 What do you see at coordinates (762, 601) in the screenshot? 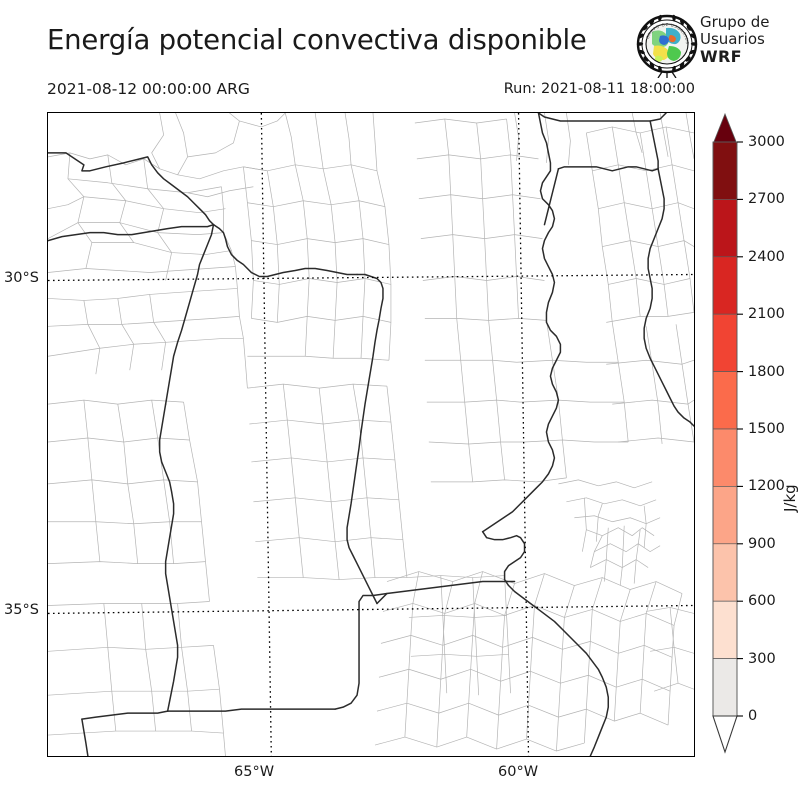
I see `colorbar-tick-600: 600` at bounding box center [762, 601].